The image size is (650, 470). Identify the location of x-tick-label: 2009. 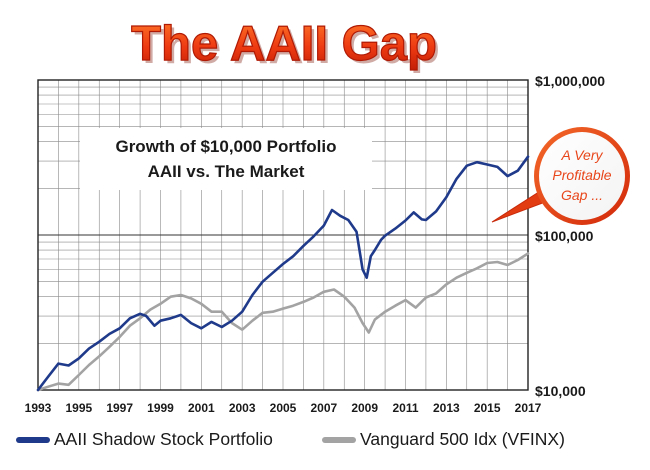
(364, 408).